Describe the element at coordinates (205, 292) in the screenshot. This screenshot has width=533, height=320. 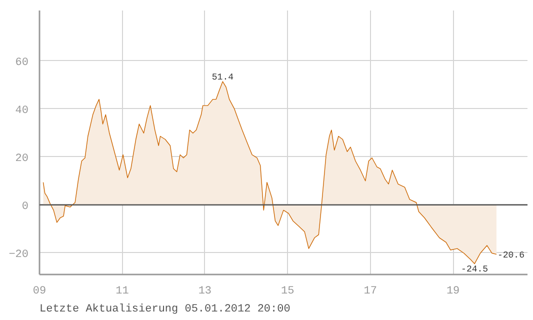
I see `x-tick-label: 13` at that location.